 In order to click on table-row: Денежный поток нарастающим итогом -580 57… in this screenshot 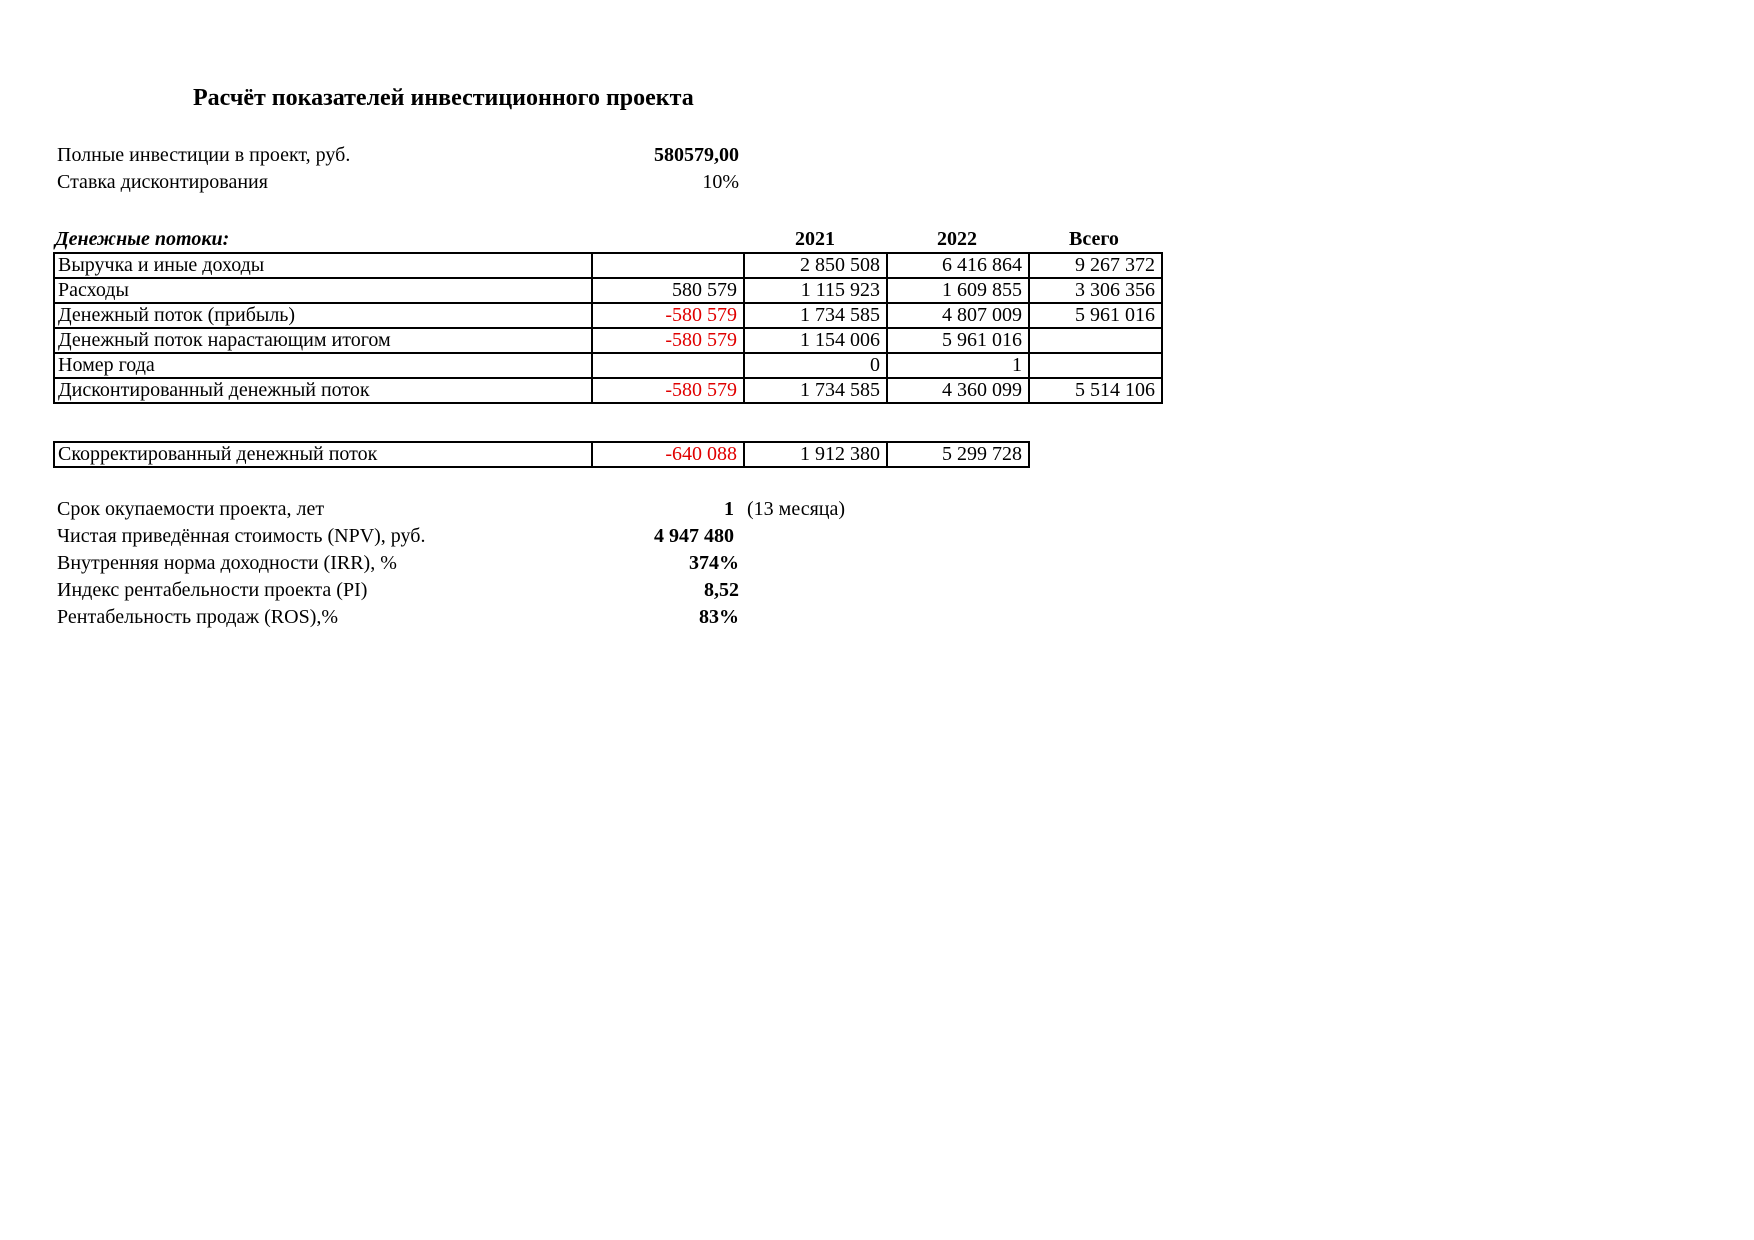, I will do `click(608, 340)`.